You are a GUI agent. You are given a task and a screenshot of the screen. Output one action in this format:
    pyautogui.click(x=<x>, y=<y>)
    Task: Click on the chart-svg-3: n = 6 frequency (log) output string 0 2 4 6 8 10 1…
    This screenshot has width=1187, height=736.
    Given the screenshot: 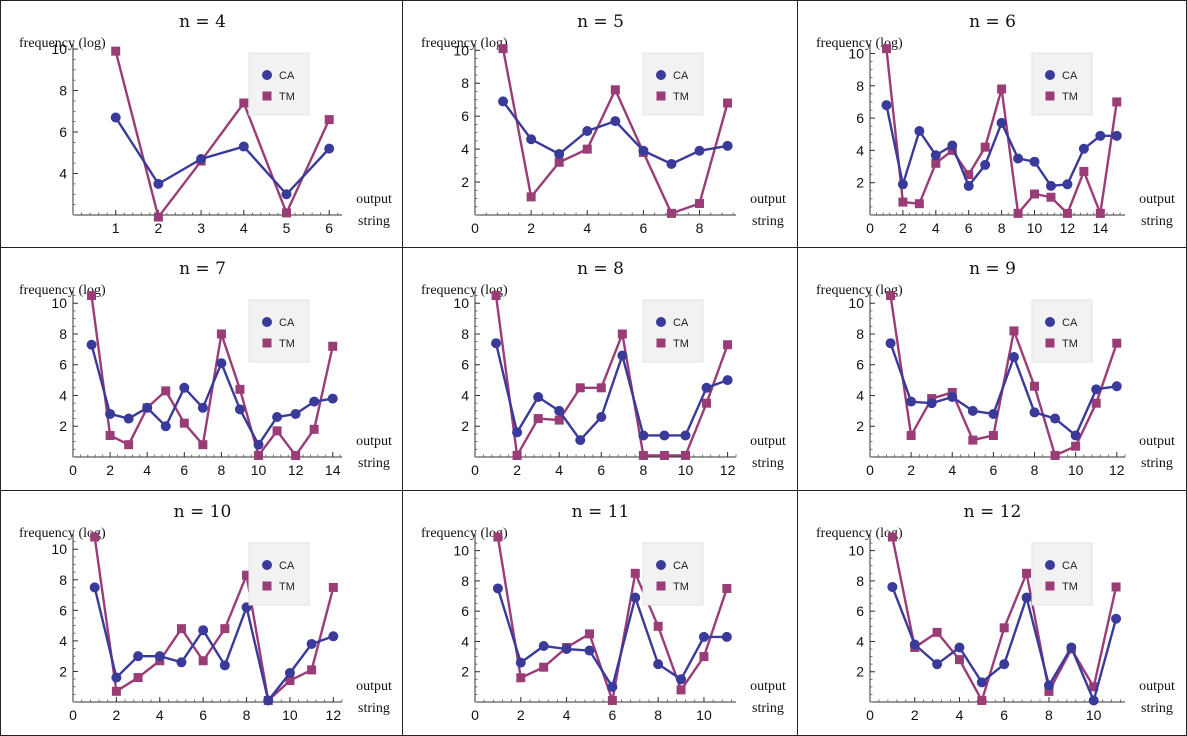 What is the action you would take?
    pyautogui.click(x=995, y=124)
    